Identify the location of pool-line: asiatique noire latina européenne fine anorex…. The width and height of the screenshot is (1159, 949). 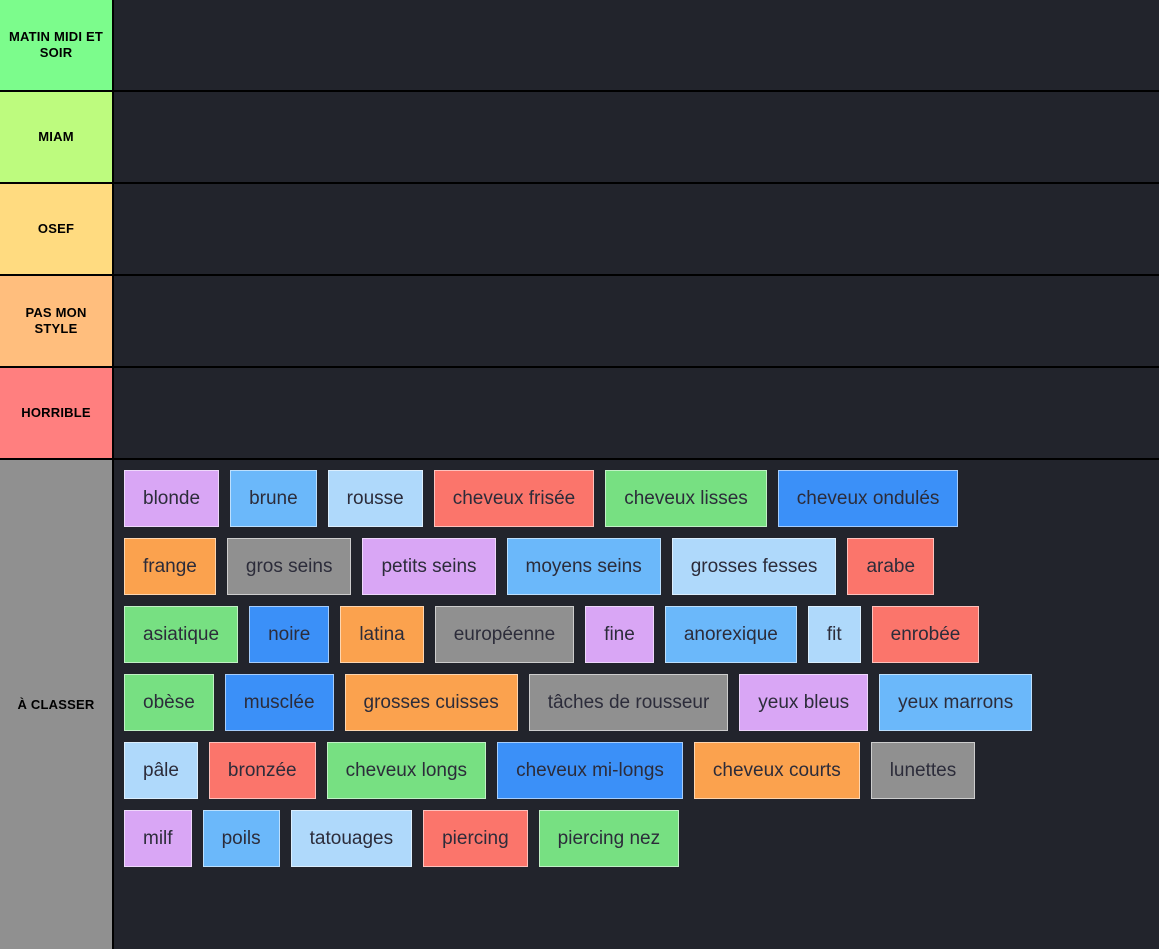
(641, 634).